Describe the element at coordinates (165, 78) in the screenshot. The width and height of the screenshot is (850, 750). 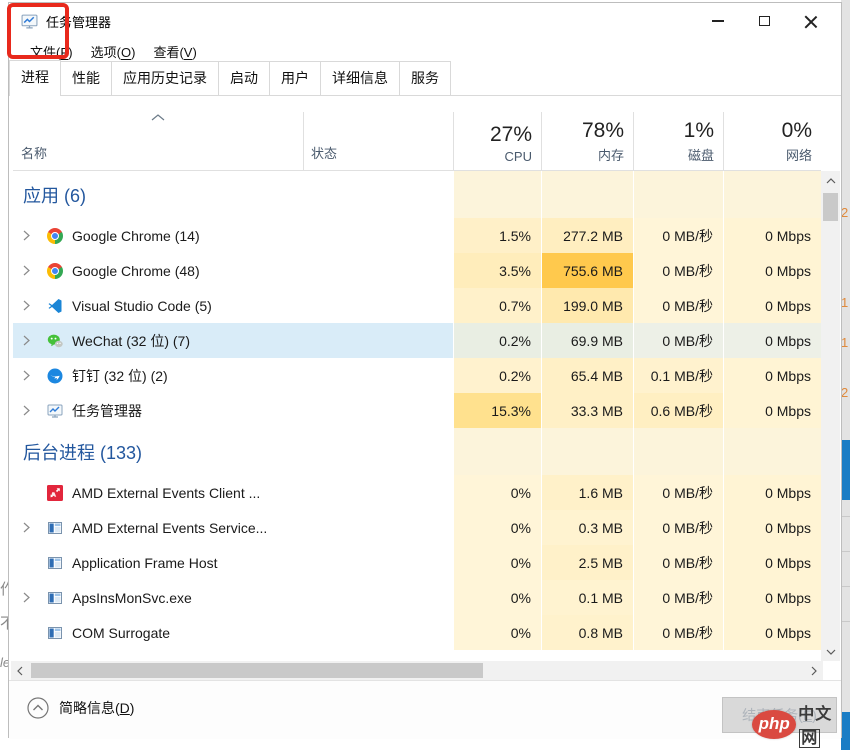
I see `tab-应用历史记录: 应用历史记录` at that location.